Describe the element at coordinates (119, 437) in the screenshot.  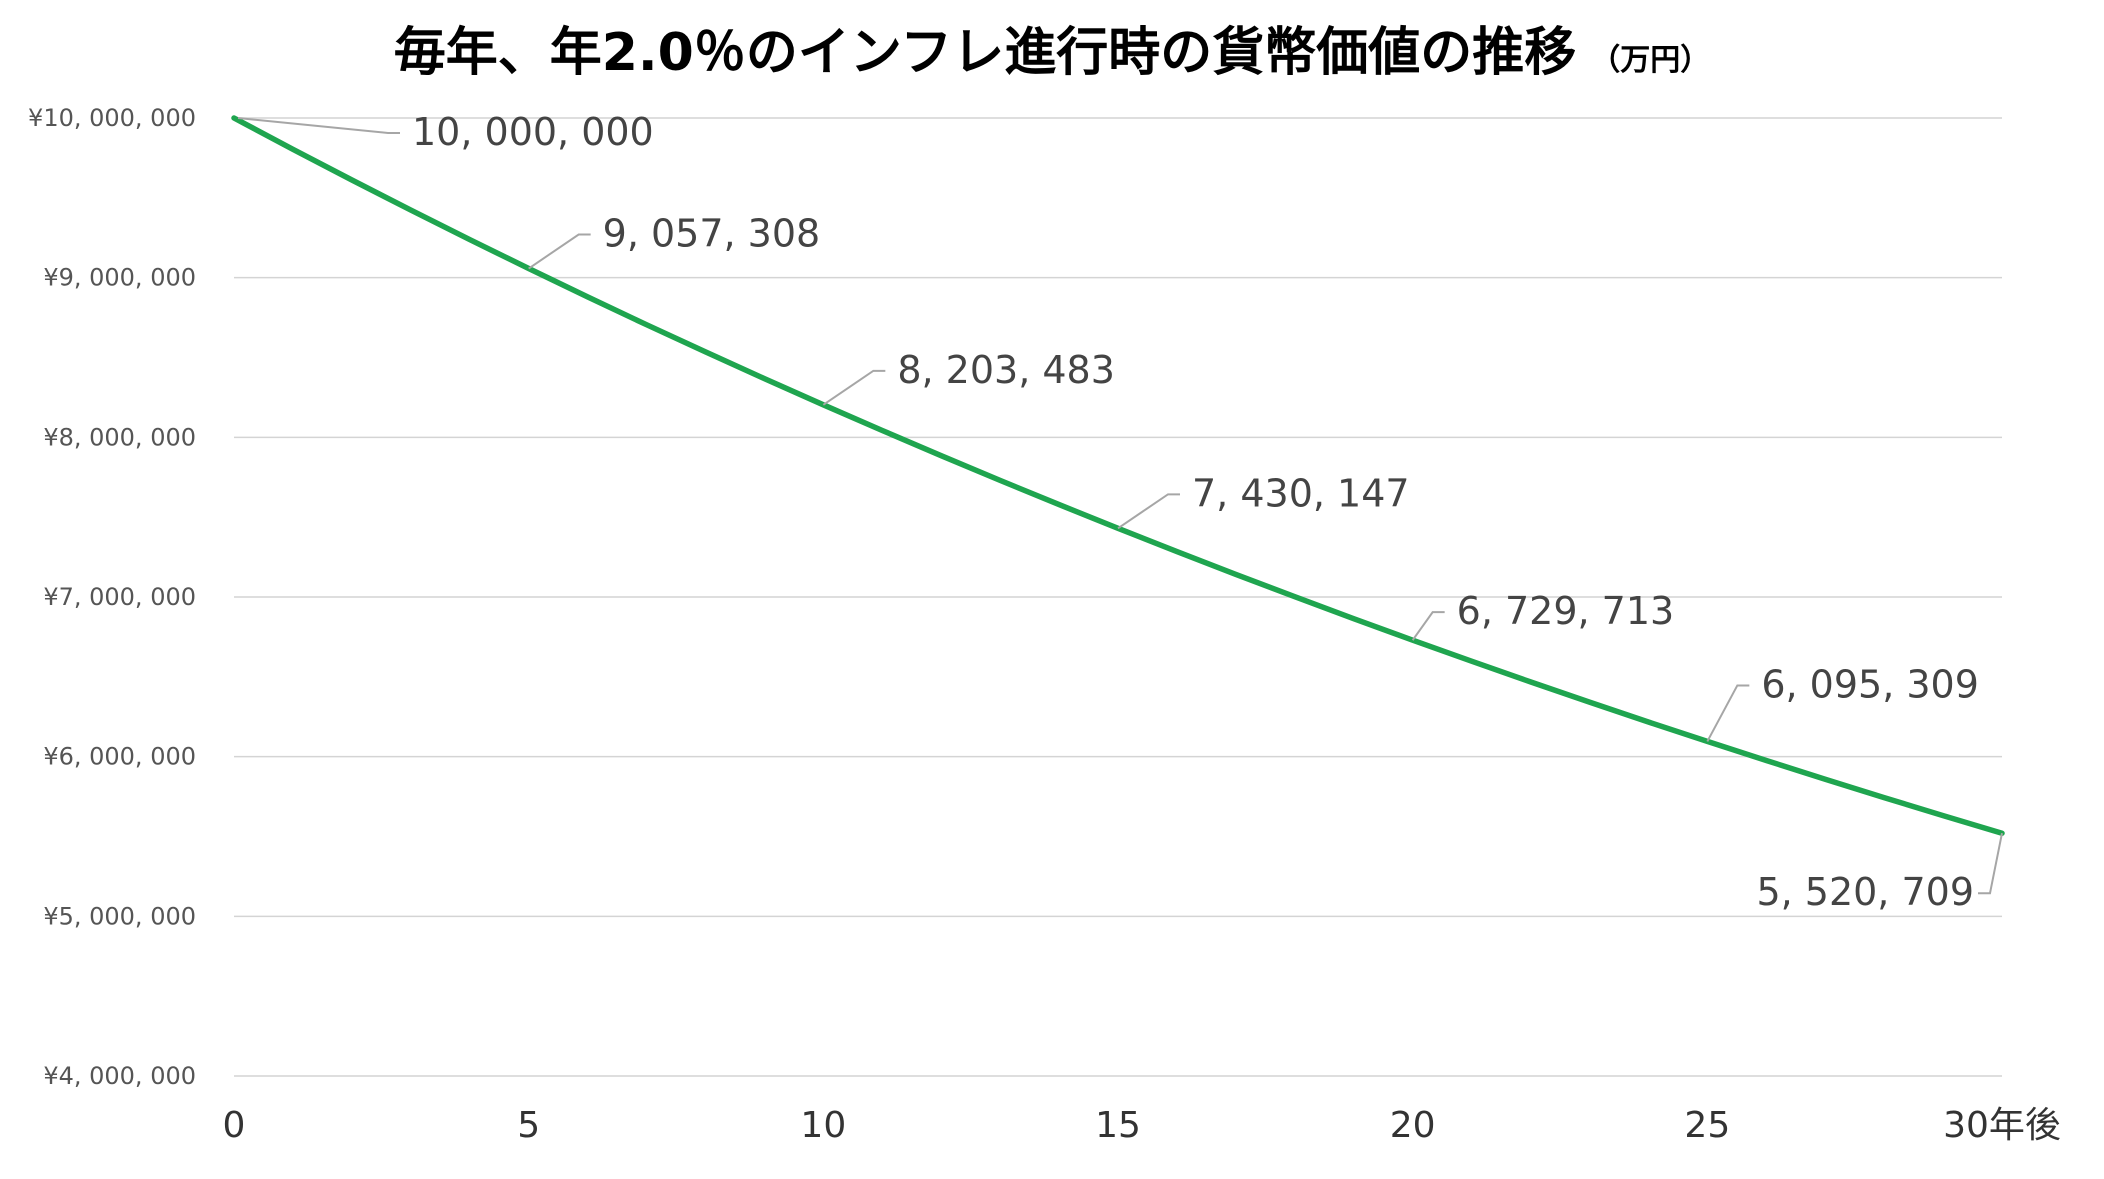
I see `y-tick-label: ¥8, 000, 000` at that location.